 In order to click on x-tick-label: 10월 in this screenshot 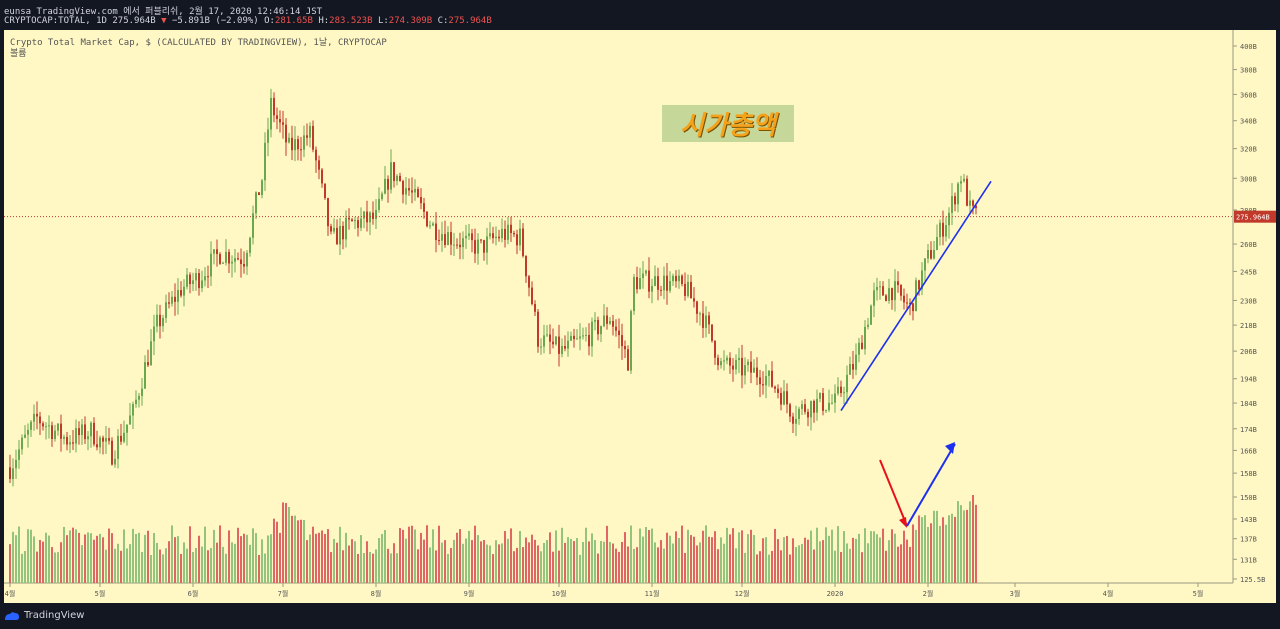, I will do `click(559, 593)`.